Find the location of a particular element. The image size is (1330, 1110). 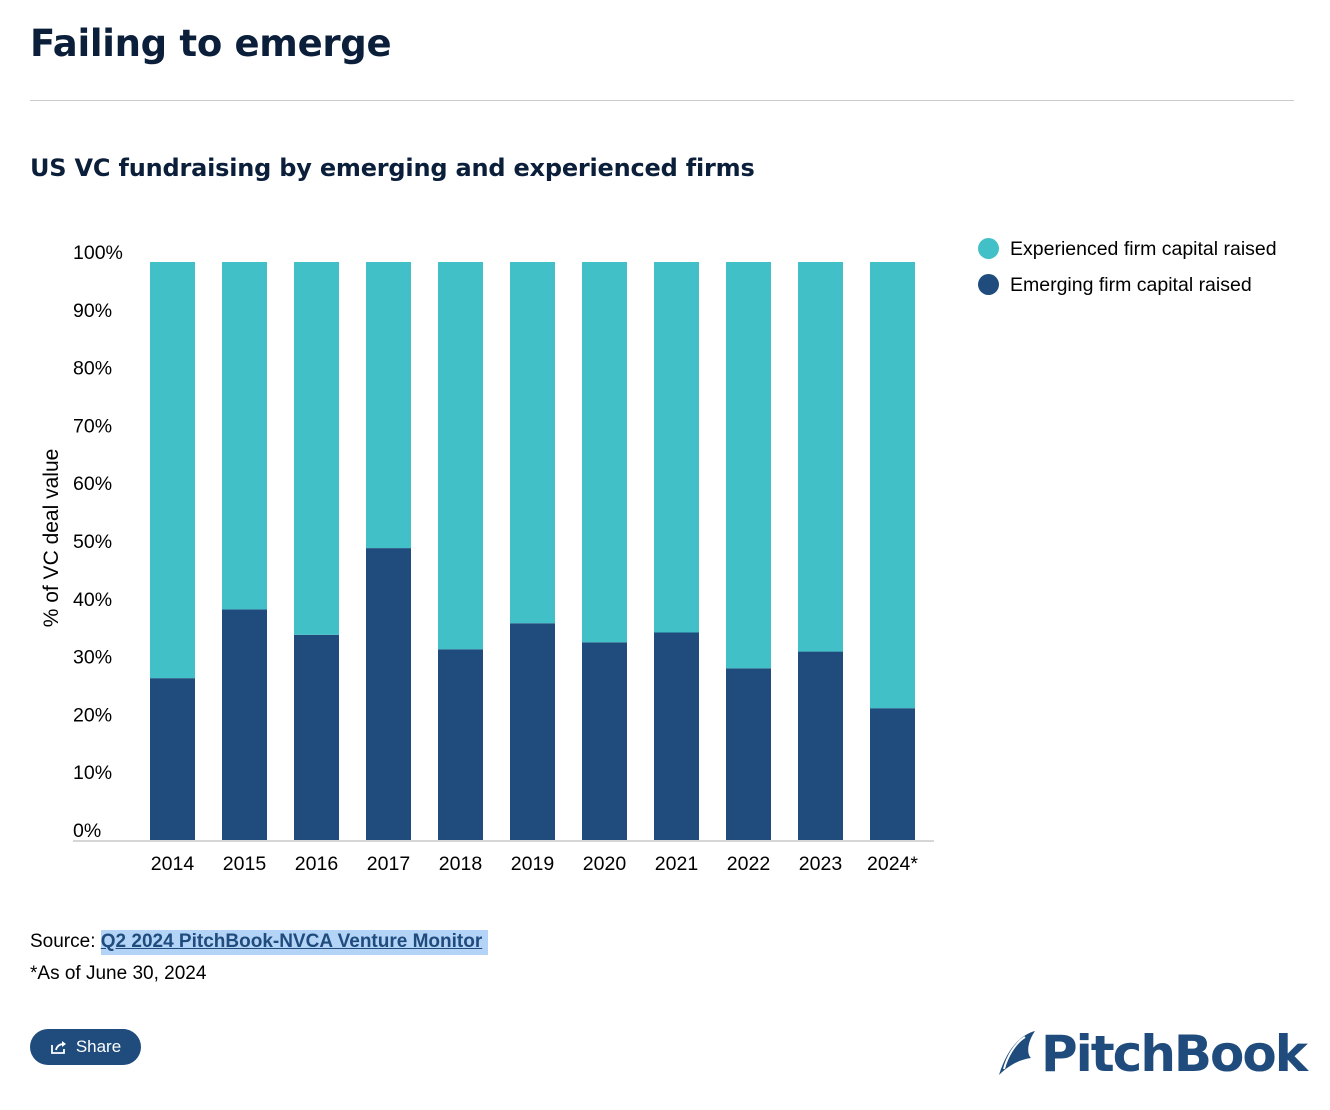

y-axis-ticks: 0% 10% 20% 30% 40% 50% 60% 70% 80% 90% 100% is located at coordinates (98, 542).